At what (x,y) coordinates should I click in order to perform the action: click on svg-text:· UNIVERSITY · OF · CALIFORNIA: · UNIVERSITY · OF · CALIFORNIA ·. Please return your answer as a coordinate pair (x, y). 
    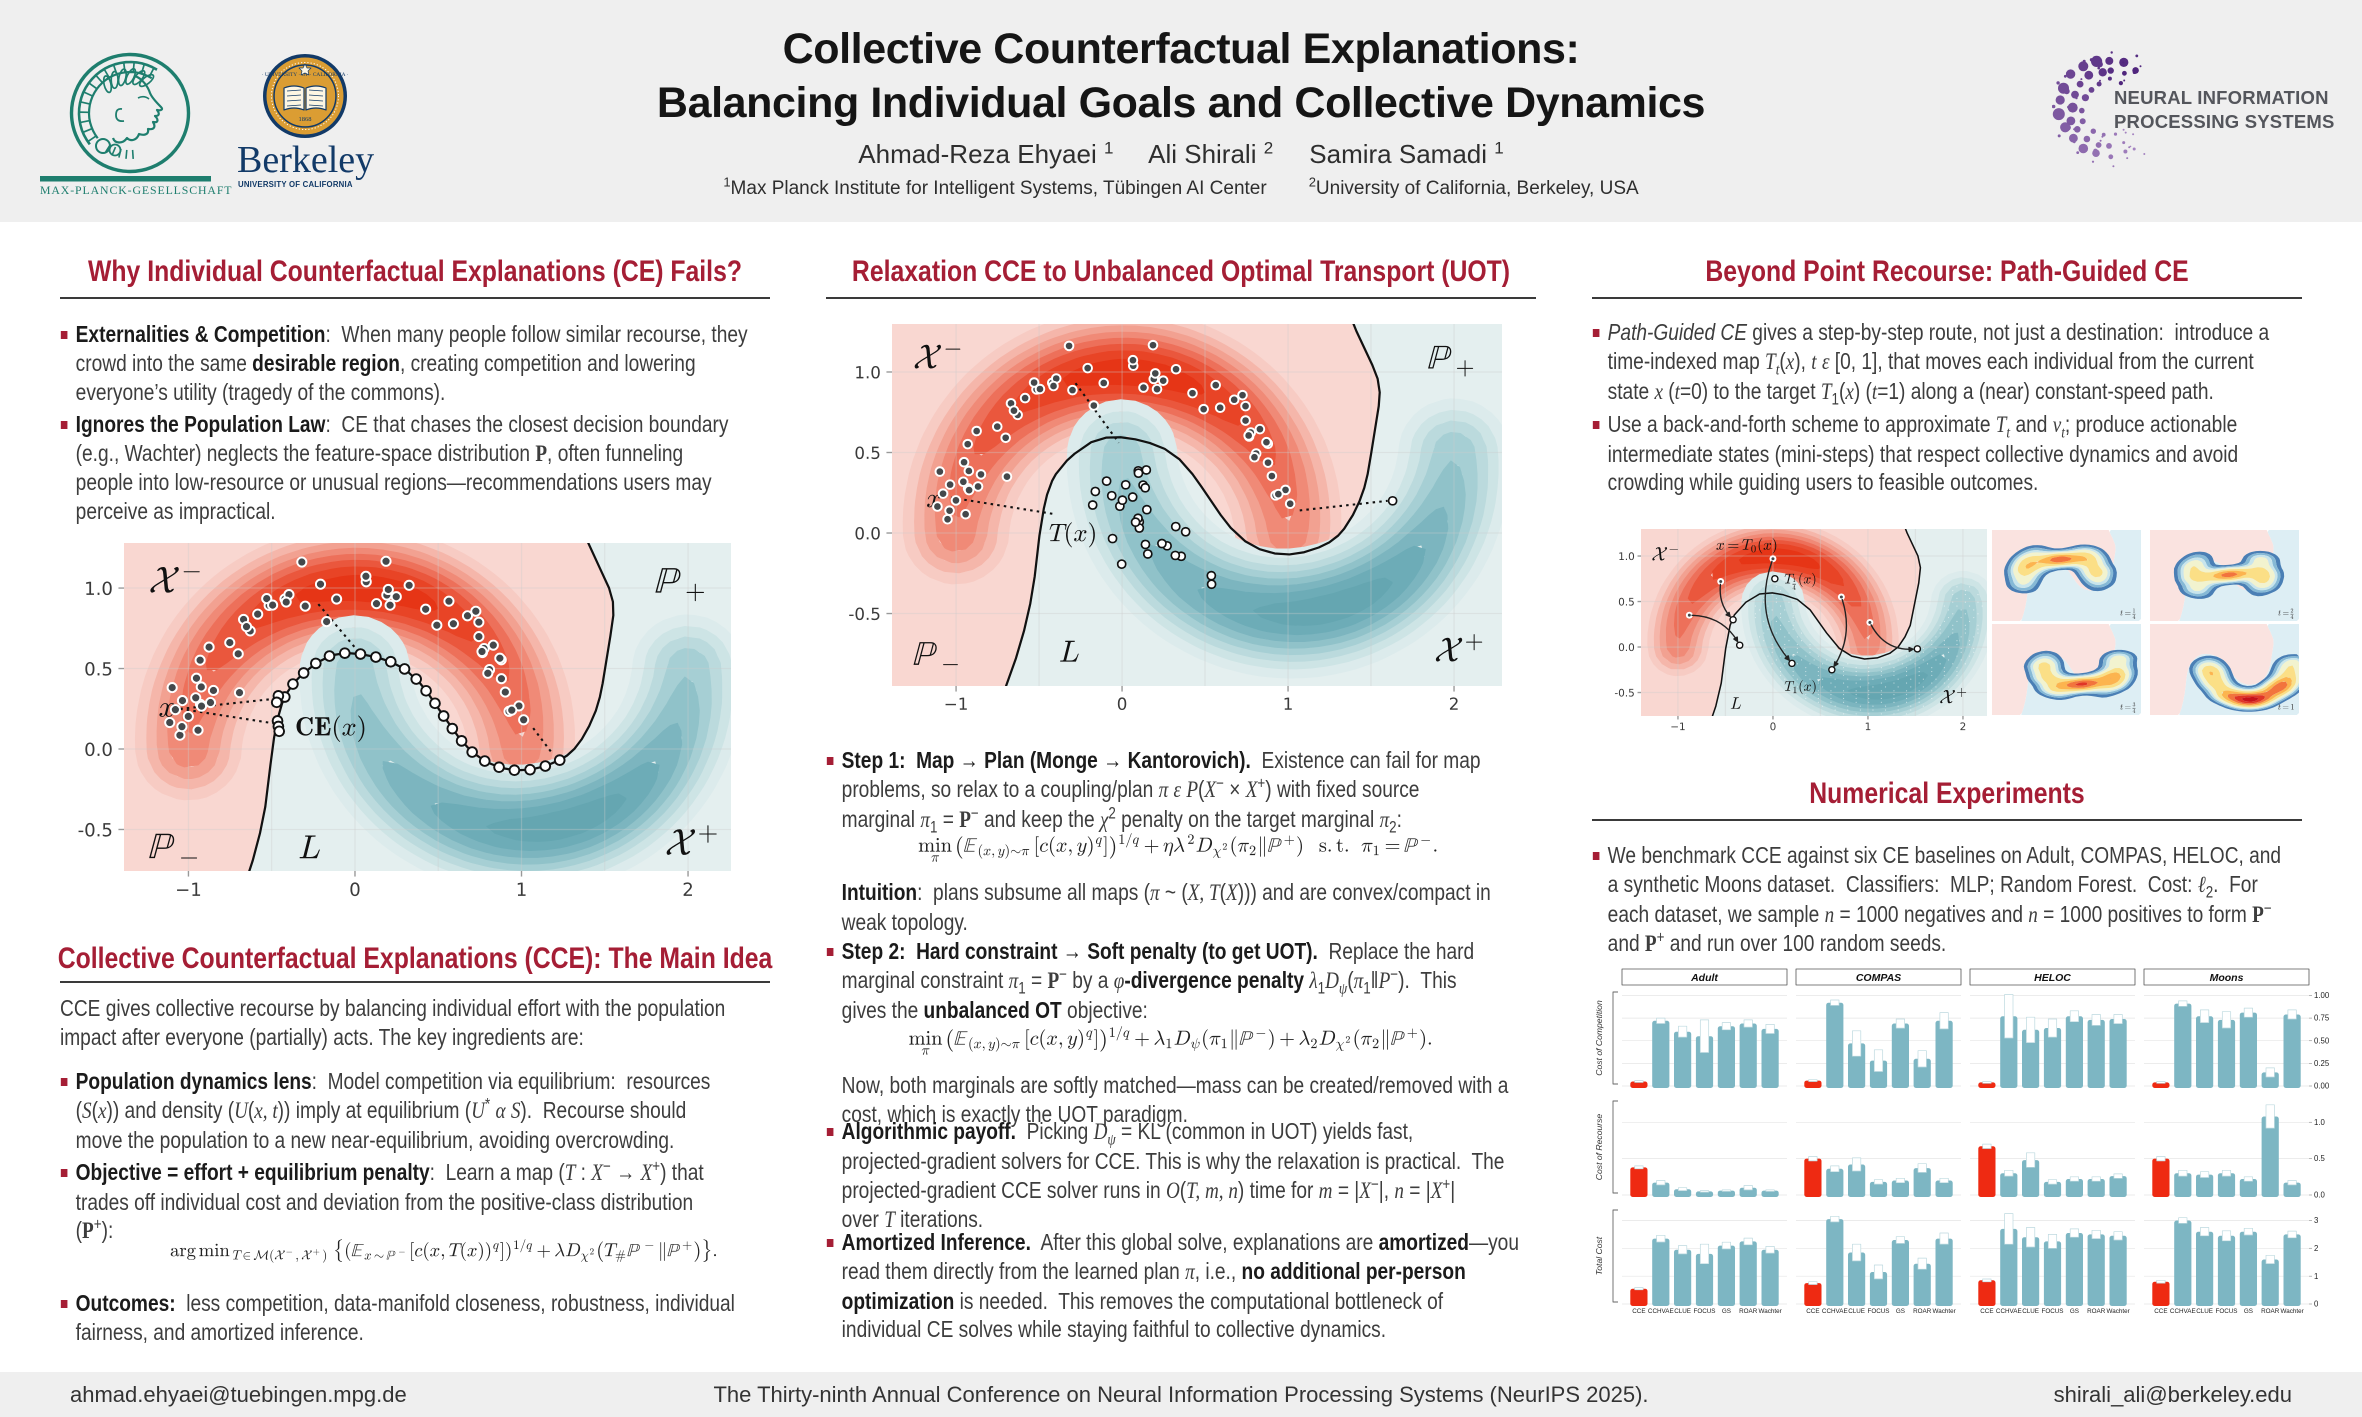
    Looking at the image, I should click on (305, 75).